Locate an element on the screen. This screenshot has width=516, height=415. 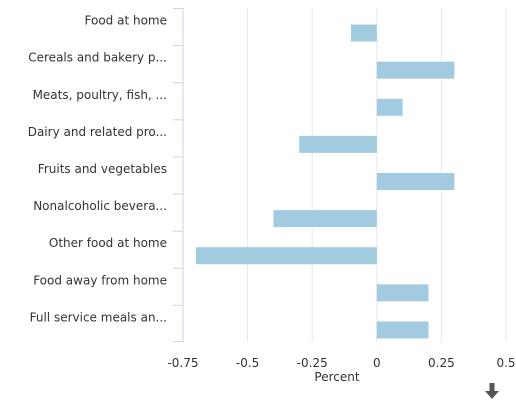
x-tick-label: -0.75 is located at coordinates (182, 363).